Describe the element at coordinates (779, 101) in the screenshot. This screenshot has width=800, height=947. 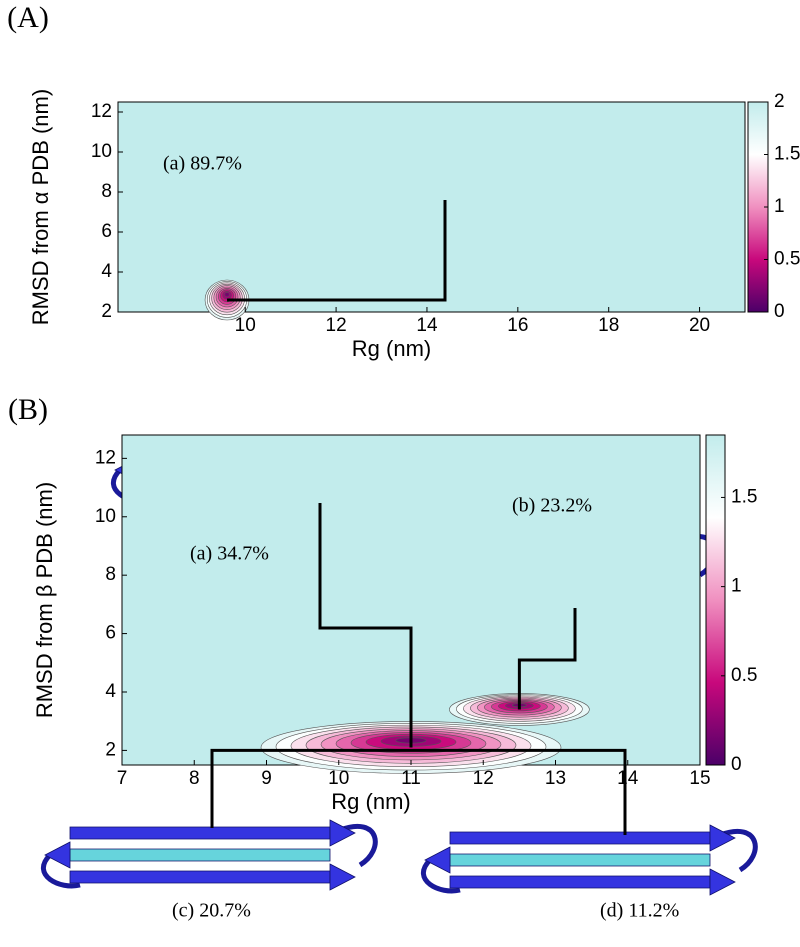
I see `colorbar-tick-label: 2` at that location.